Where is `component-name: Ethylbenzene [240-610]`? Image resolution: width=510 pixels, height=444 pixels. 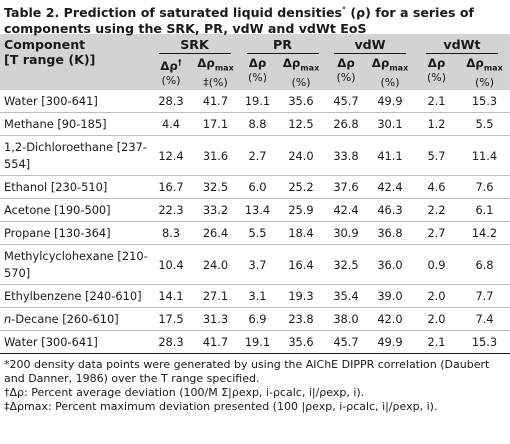 component-name: Ethylbenzene [240-610] is located at coordinates (73, 295).